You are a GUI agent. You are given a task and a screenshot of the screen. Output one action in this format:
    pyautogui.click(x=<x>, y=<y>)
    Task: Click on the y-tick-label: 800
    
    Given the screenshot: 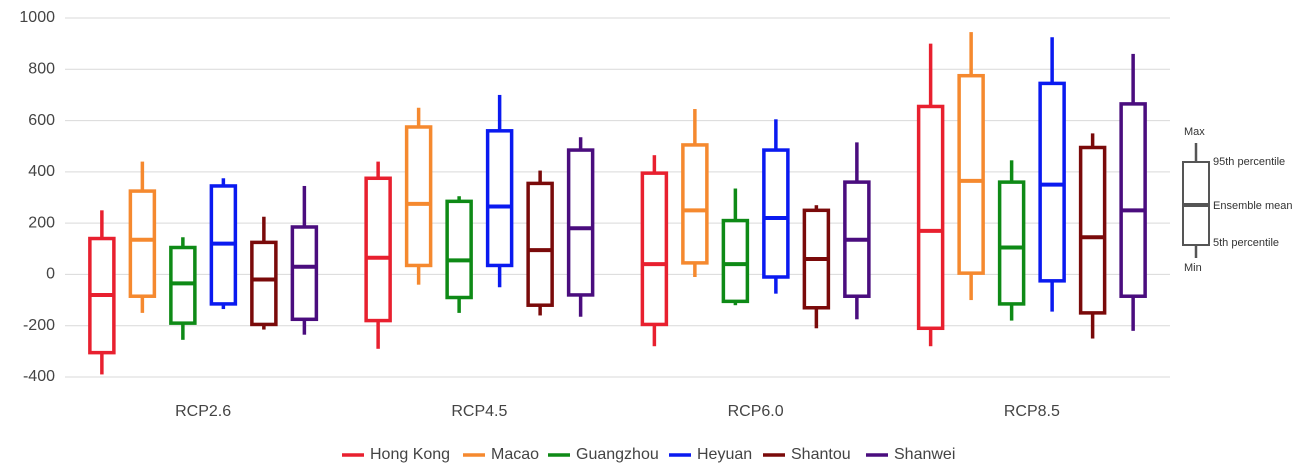 What is the action you would take?
    pyautogui.click(x=41, y=69)
    